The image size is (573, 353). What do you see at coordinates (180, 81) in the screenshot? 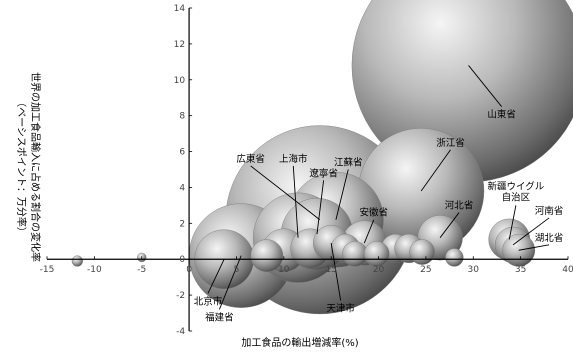
I see `y-tick-label: 10` at bounding box center [180, 81].